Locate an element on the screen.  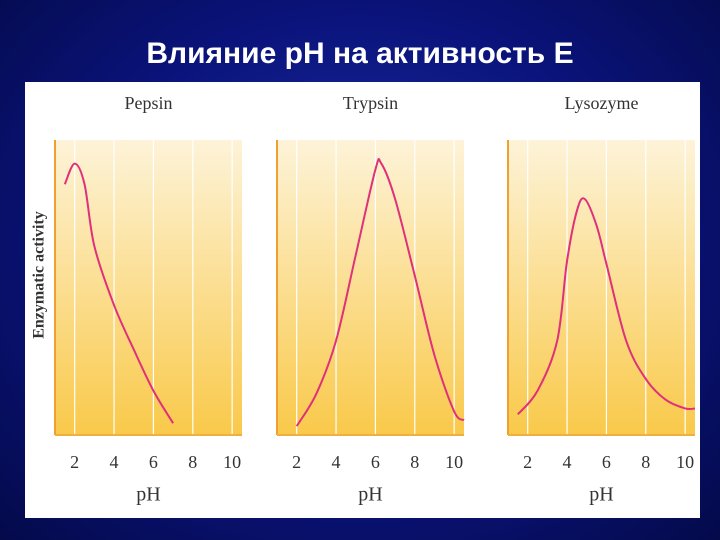
chart-title: Lysozyme is located at coordinates (602, 103).